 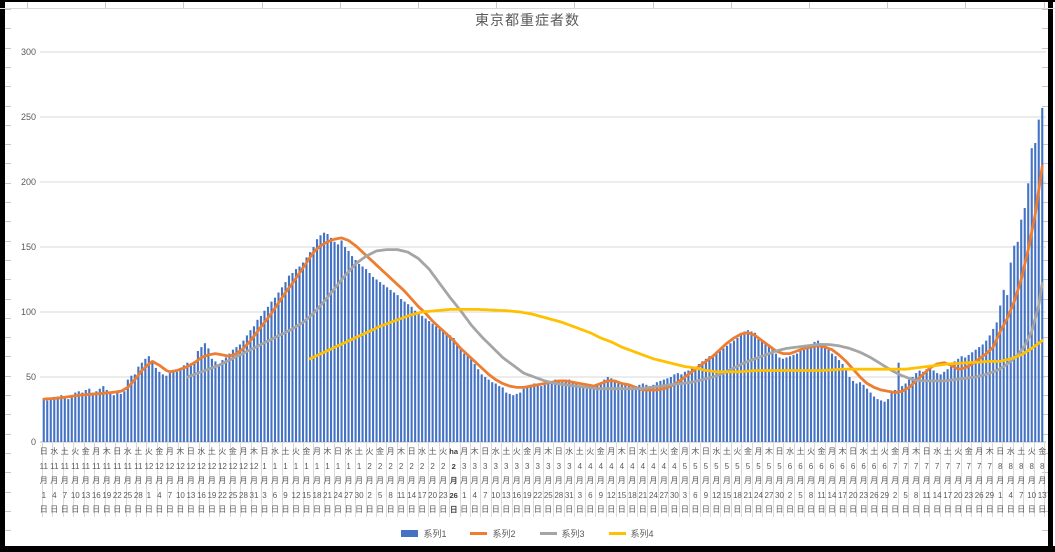 I want to click on legend-item-series4: 系列4, so click(x=631, y=533).